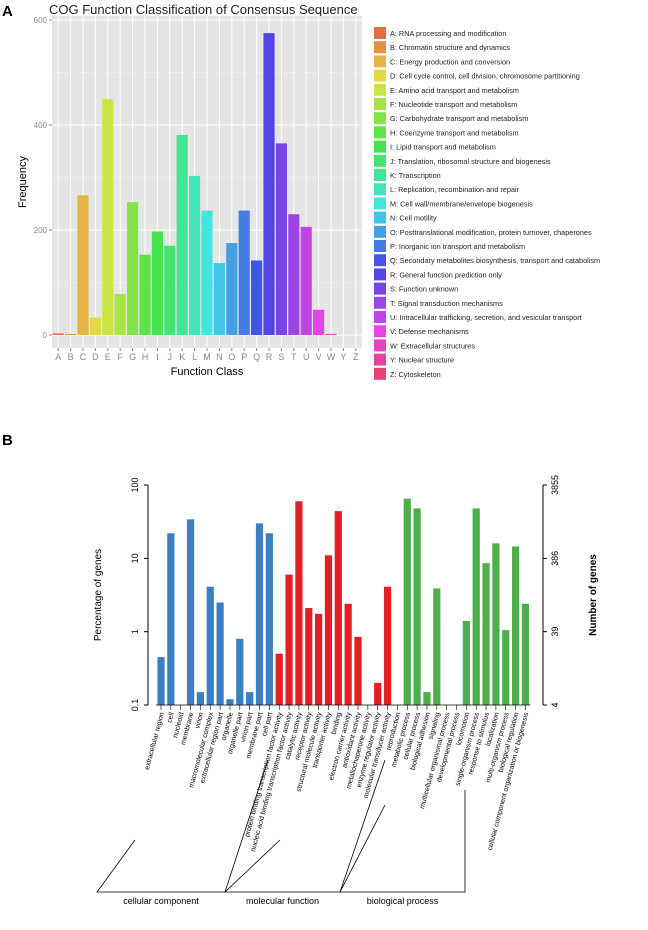 The image size is (648, 930). I want to click on y-axis-label: Frequency, so click(23, 182).